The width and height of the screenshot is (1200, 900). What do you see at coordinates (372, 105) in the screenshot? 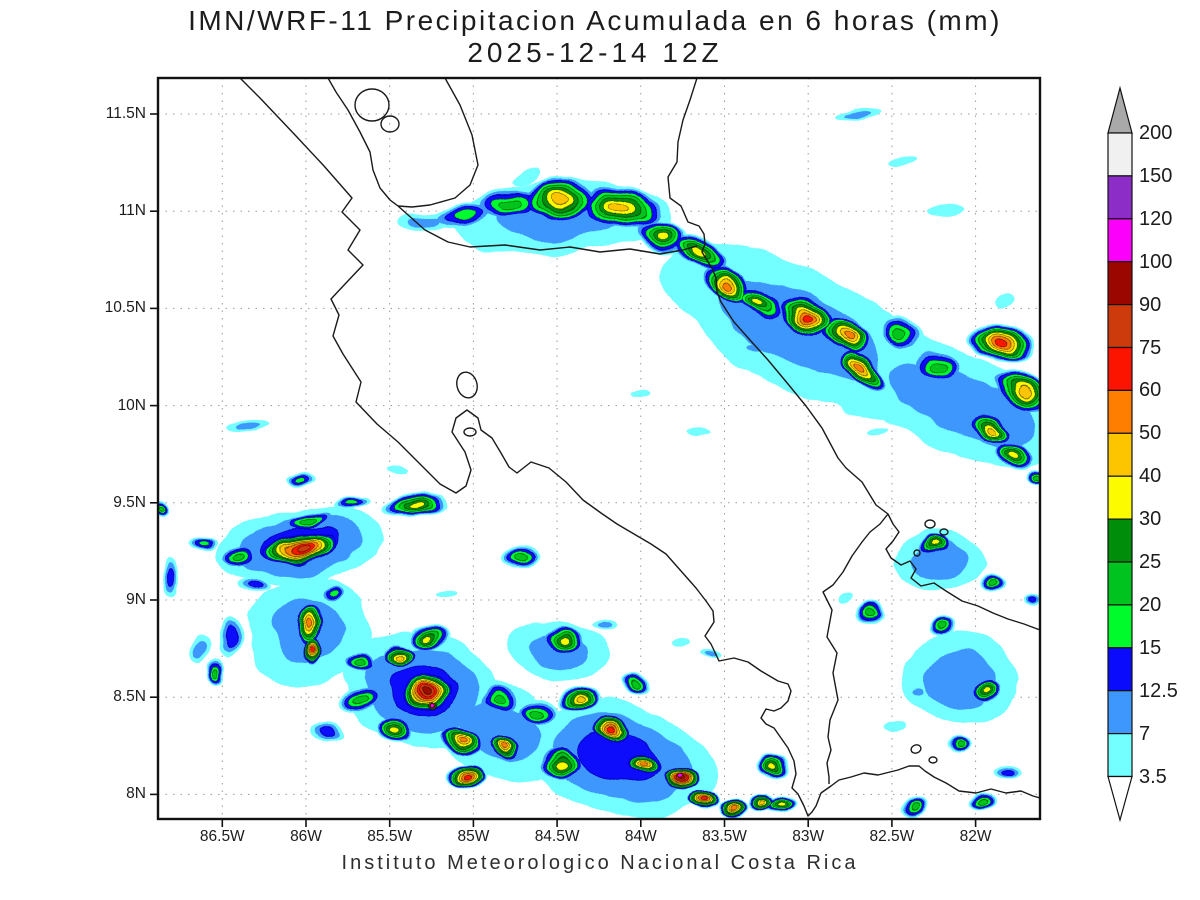
I see `ometepe-island` at bounding box center [372, 105].